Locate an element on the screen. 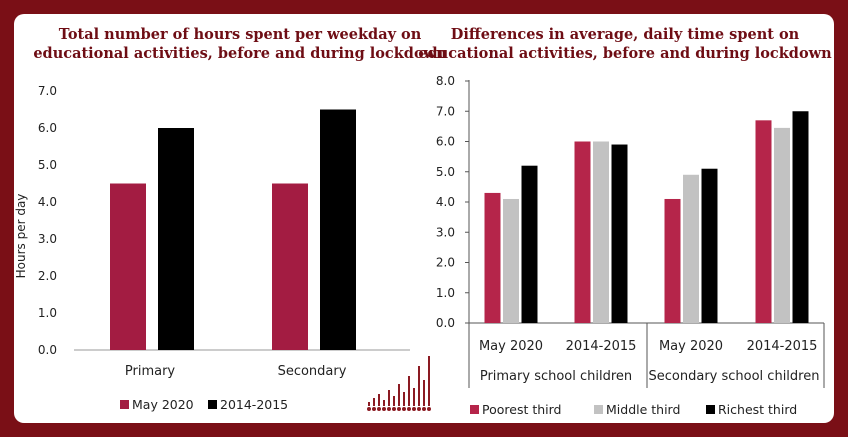 The height and width of the screenshot is (437, 848). left-y-tick-label: 5.0 is located at coordinates (47, 165).